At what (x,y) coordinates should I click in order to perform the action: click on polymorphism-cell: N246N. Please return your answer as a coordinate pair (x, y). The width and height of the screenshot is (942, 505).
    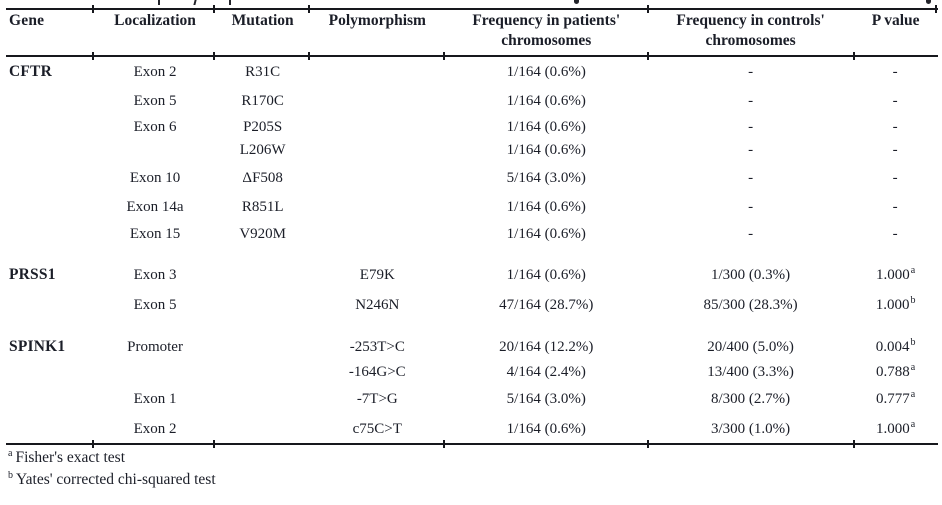
    Looking at the image, I should click on (377, 304).